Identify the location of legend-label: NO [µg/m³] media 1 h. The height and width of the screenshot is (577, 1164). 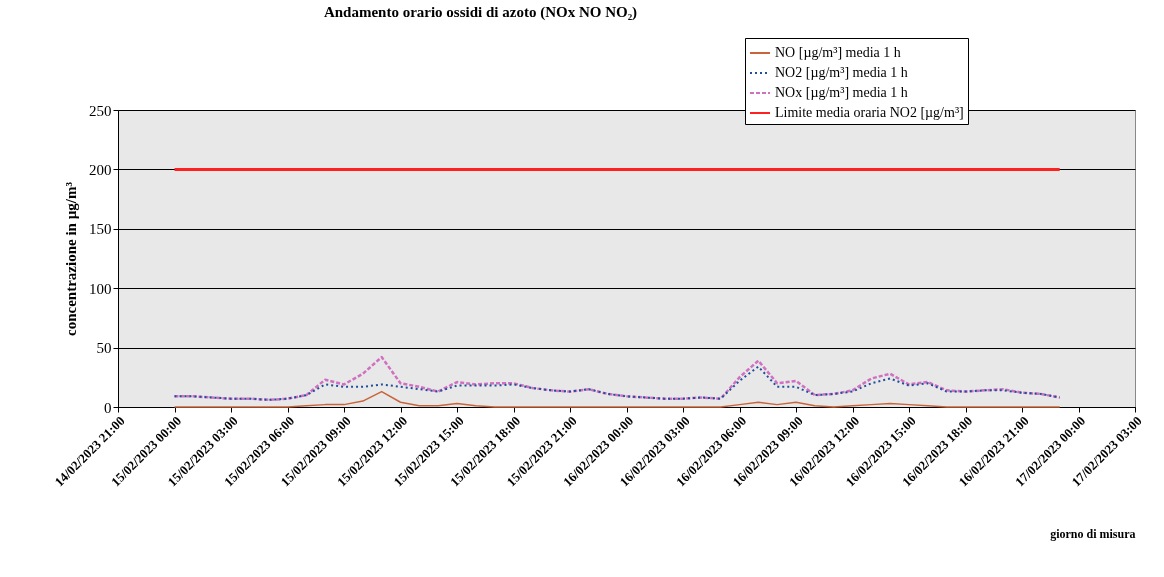
(838, 52).